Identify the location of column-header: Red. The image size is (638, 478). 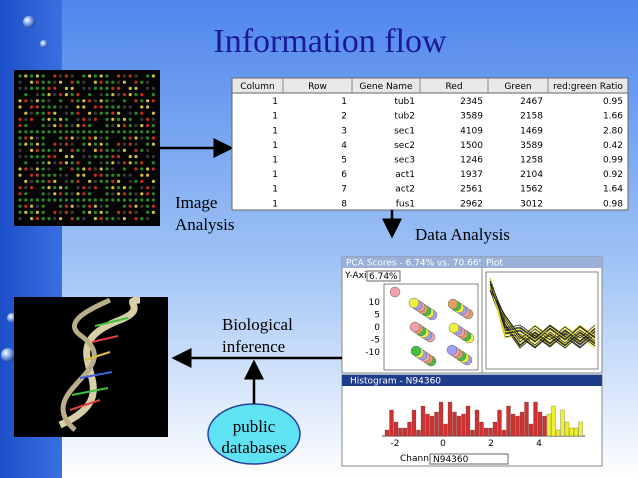
(453, 87).